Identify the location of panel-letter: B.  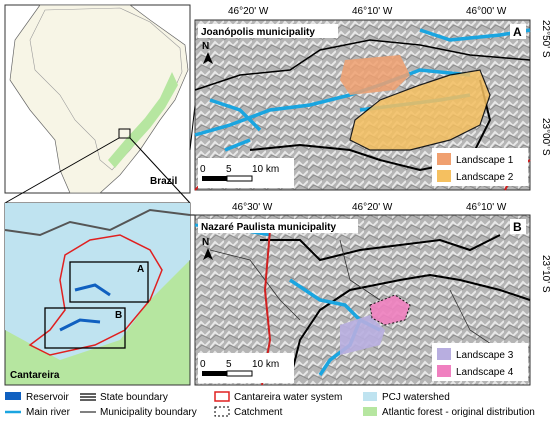
(517, 227).